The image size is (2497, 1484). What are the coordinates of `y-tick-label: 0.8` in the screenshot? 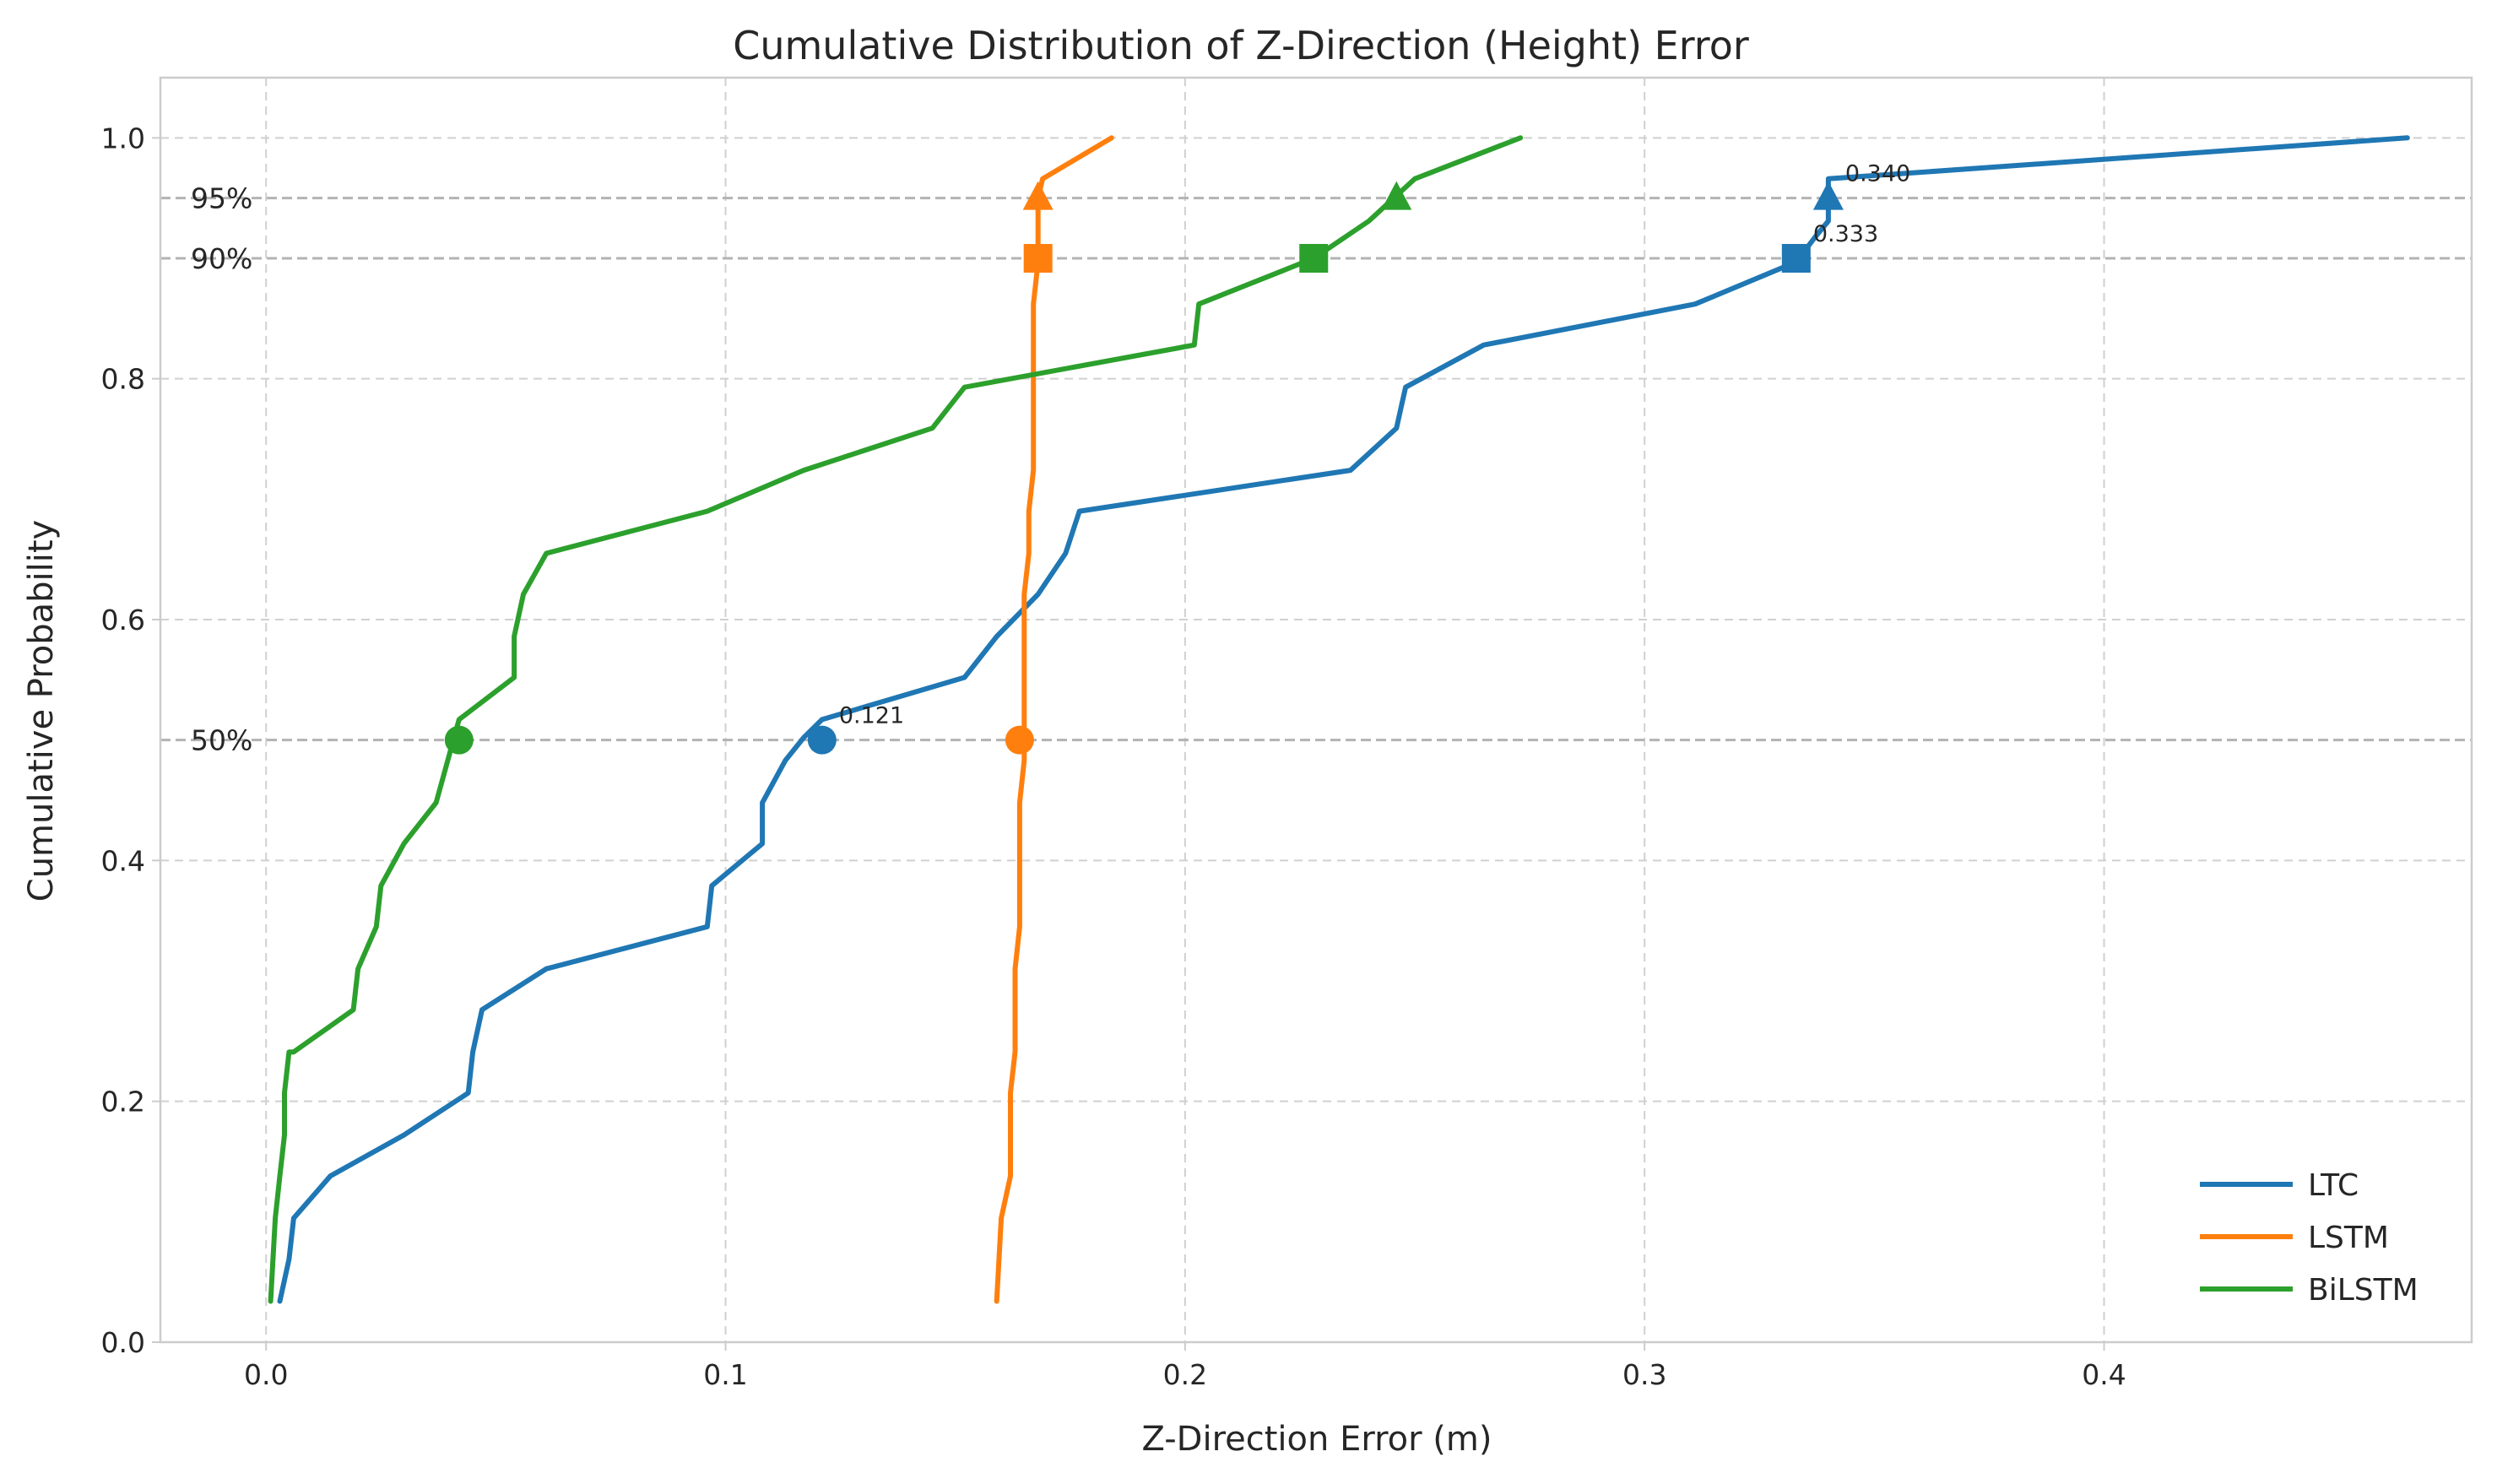 It's located at (123, 379).